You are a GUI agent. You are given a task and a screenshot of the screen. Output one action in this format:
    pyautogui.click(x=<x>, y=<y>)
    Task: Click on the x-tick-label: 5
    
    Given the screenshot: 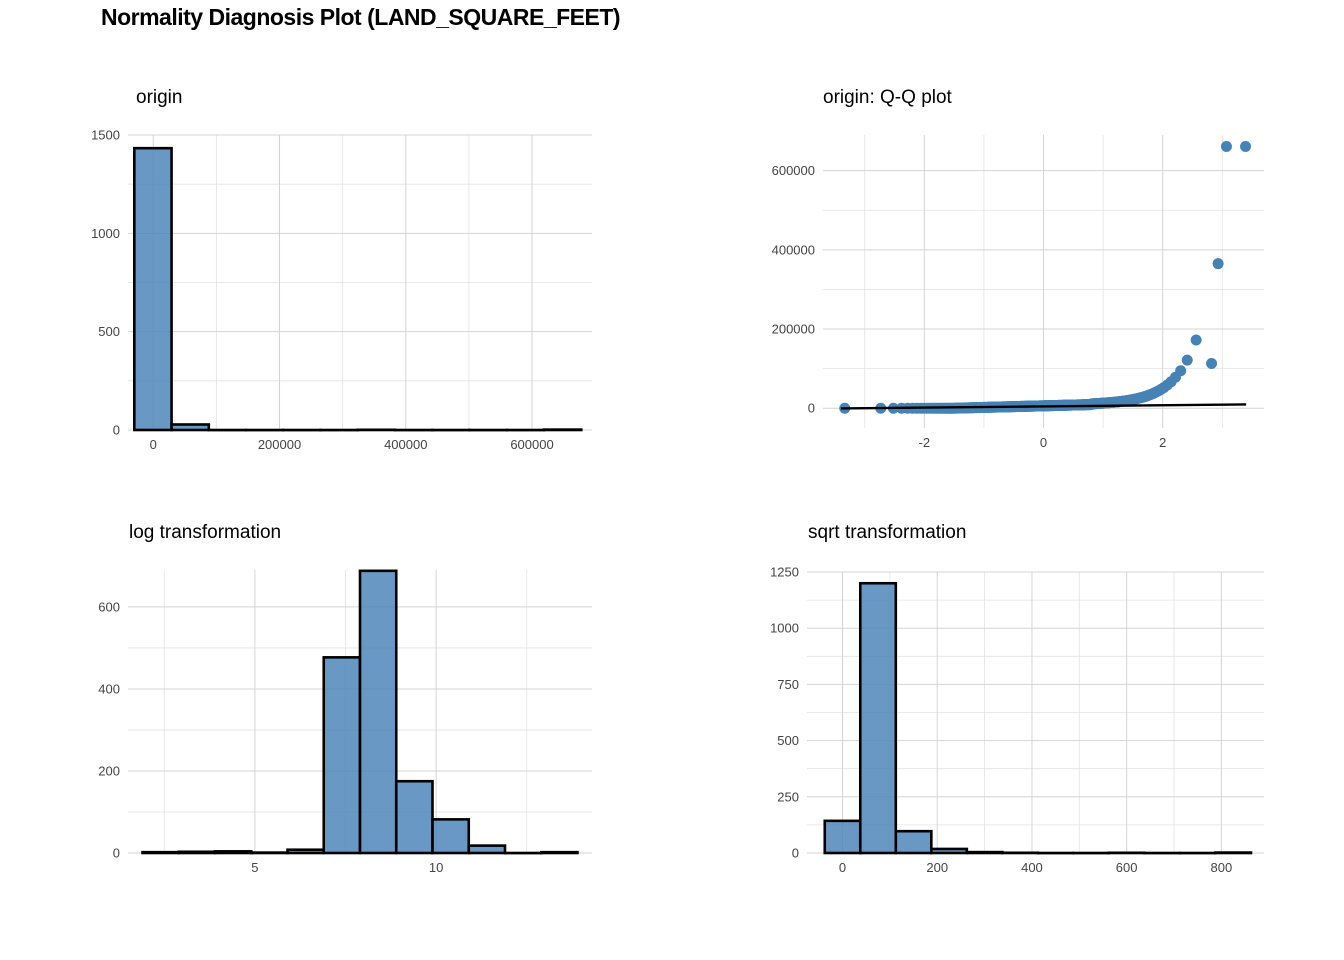 What is the action you would take?
    pyautogui.click(x=254, y=867)
    